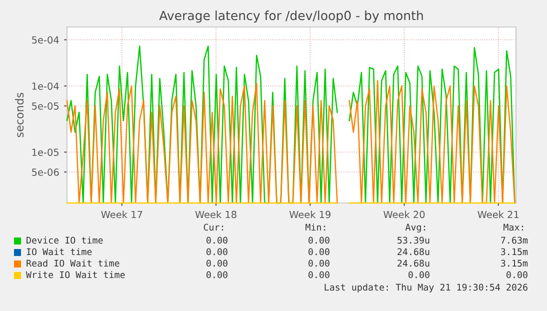 This screenshot has height=311, width=547. Describe the element at coordinates (414, 240) in the screenshot. I see `text: 53.39u` at that location.